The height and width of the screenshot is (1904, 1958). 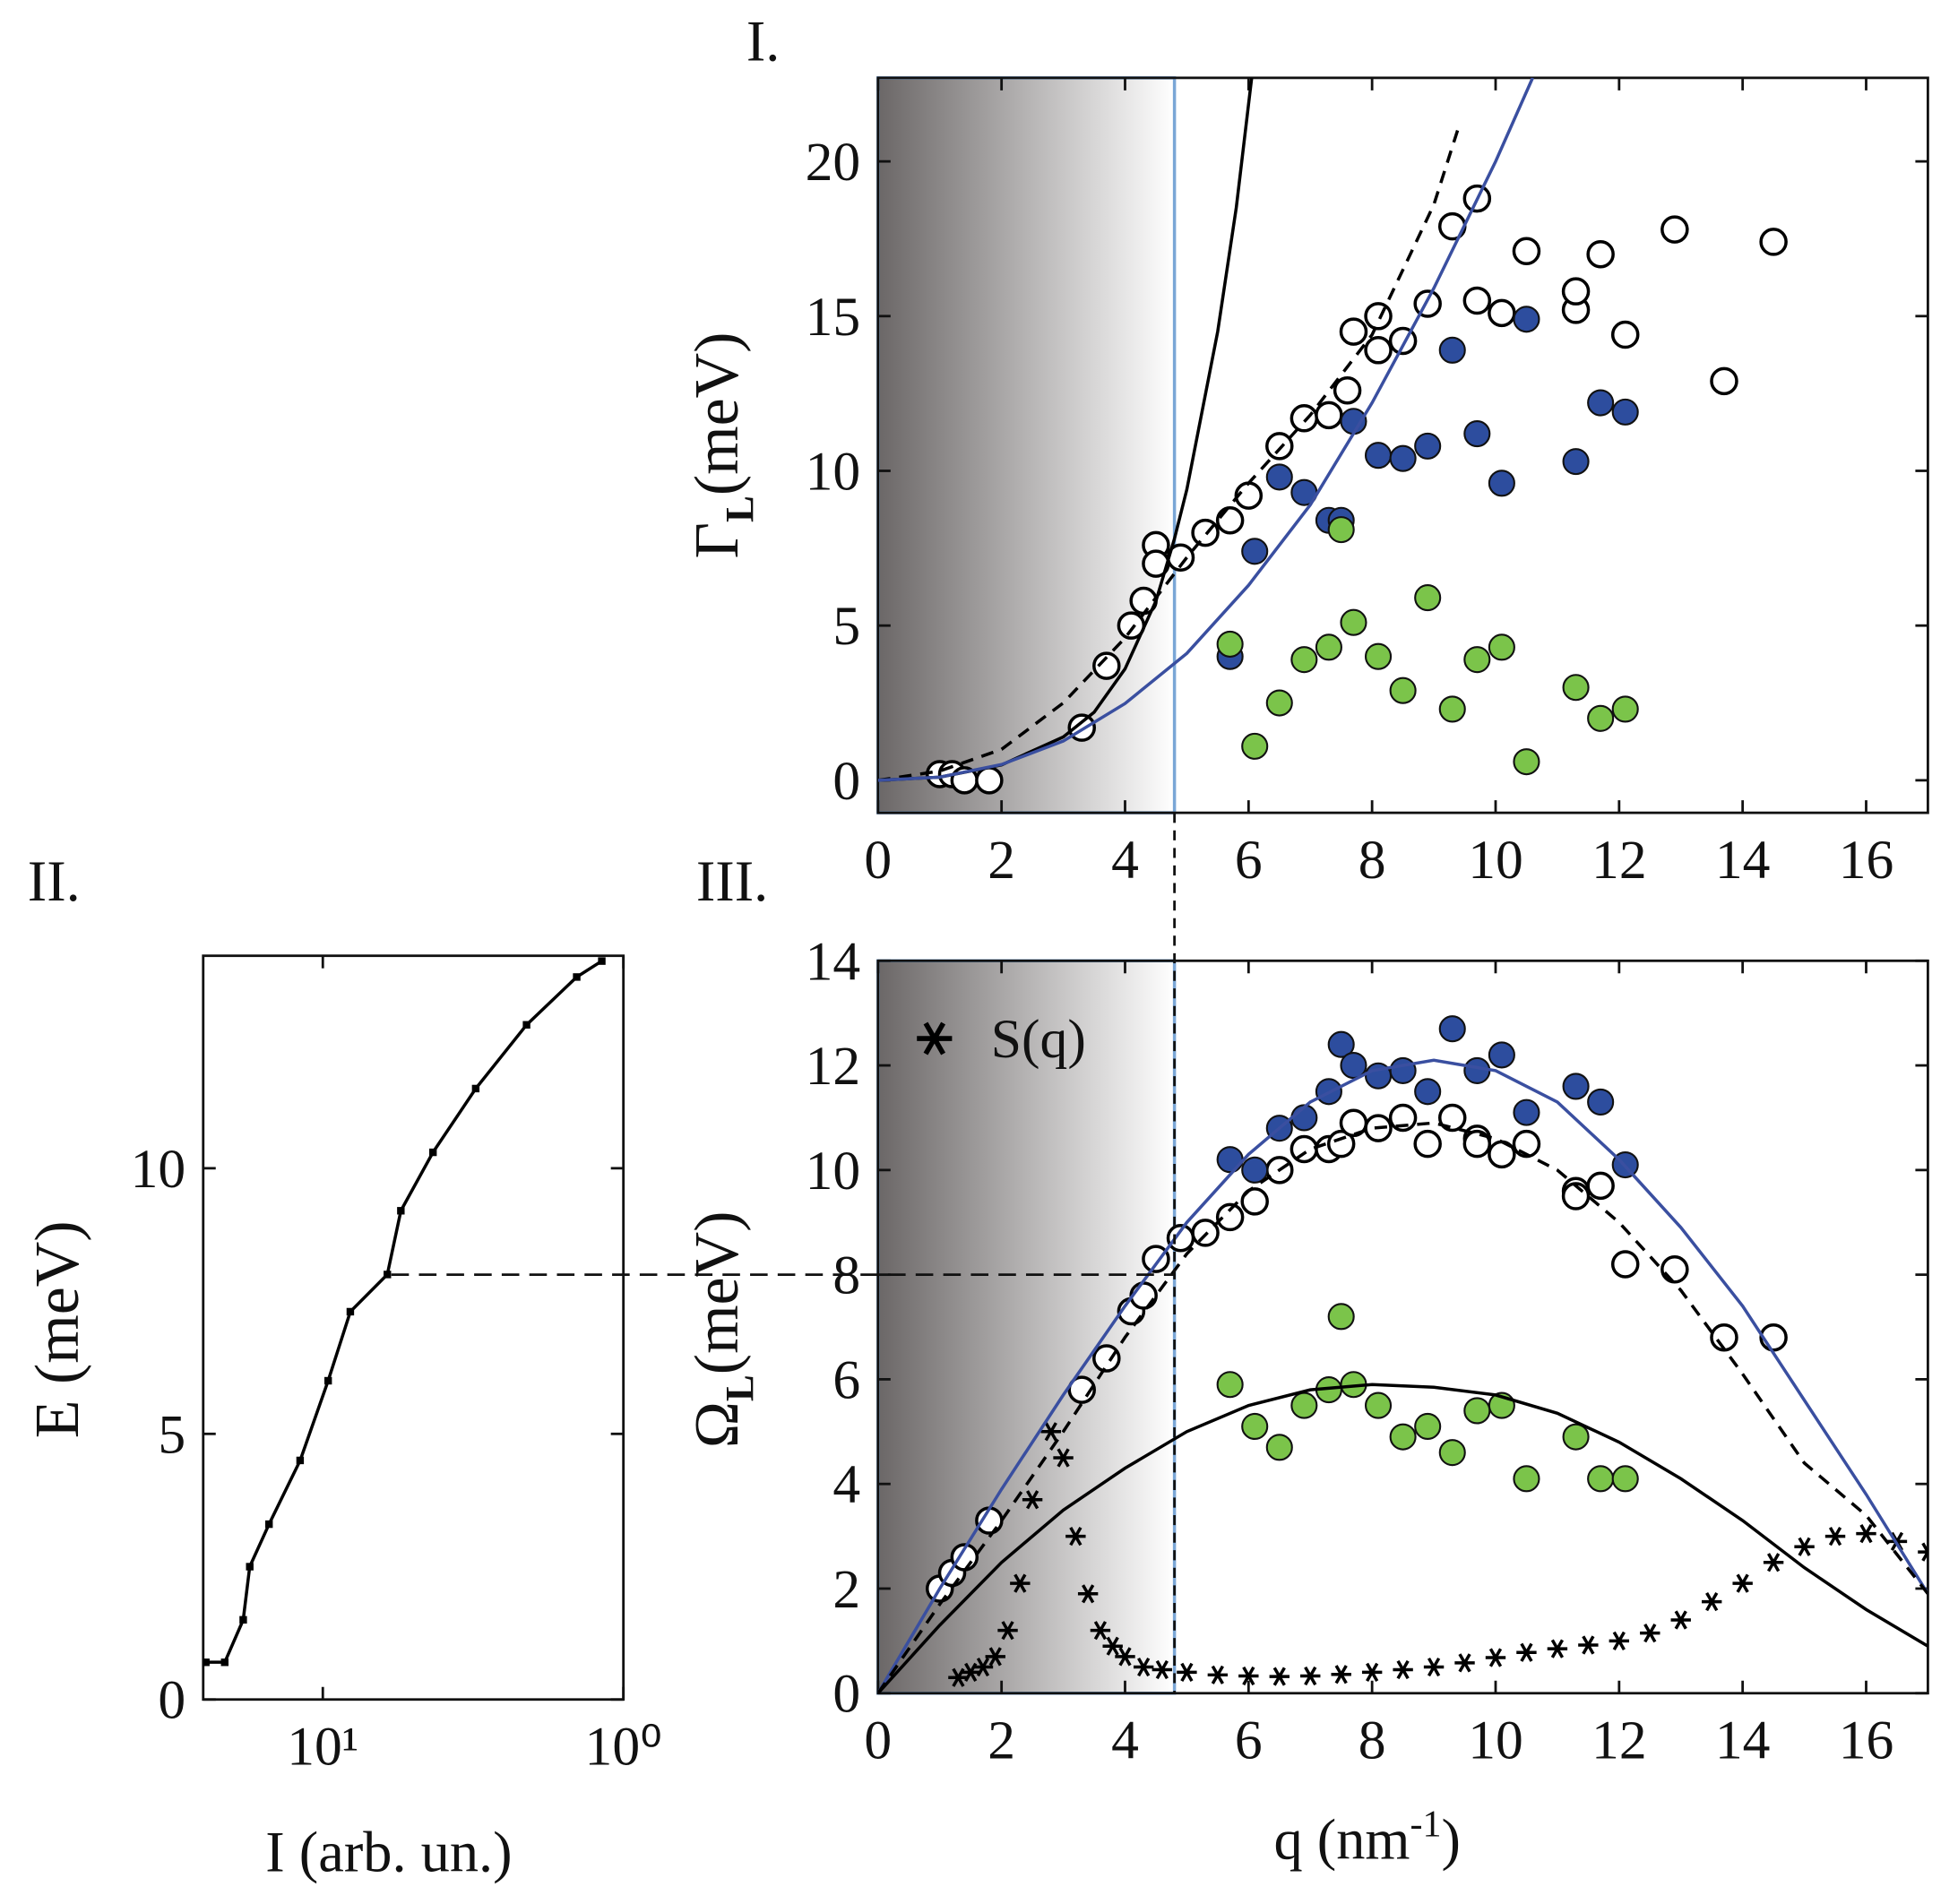 I want to click on y-tick-label: 15, so click(x=833, y=317).